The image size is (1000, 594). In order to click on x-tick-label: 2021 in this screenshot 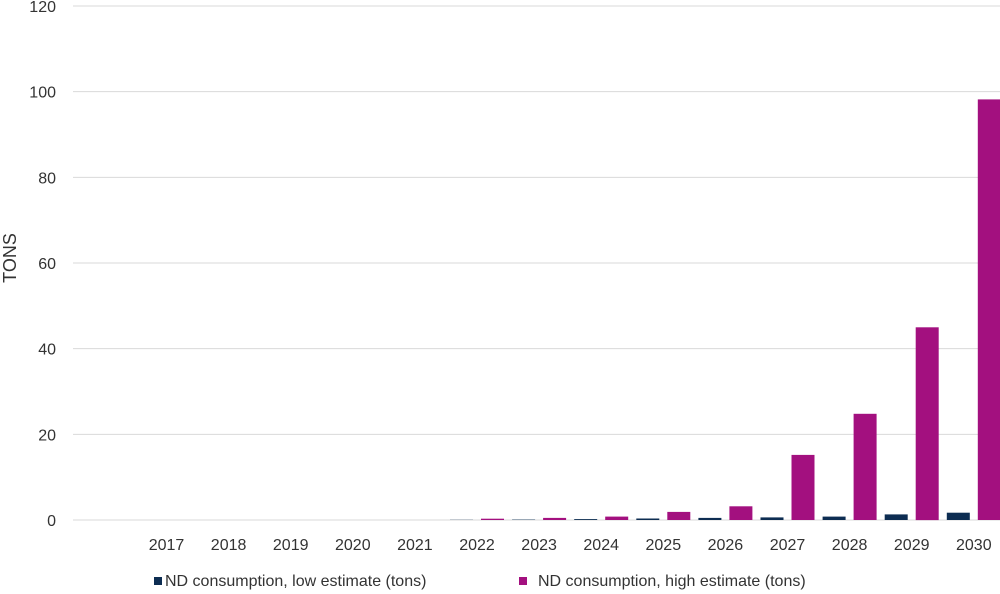, I will do `click(415, 545)`.